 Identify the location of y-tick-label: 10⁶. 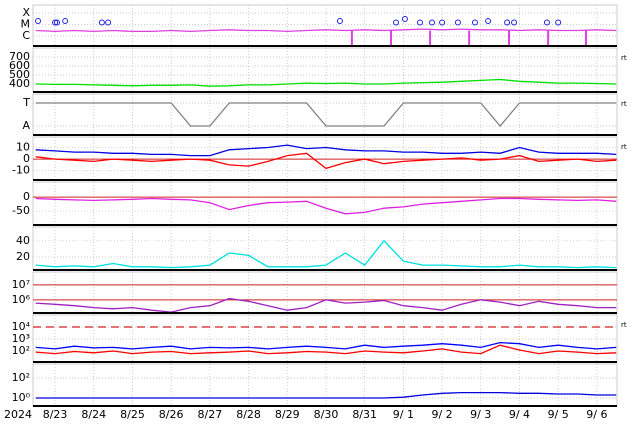
(21, 299).